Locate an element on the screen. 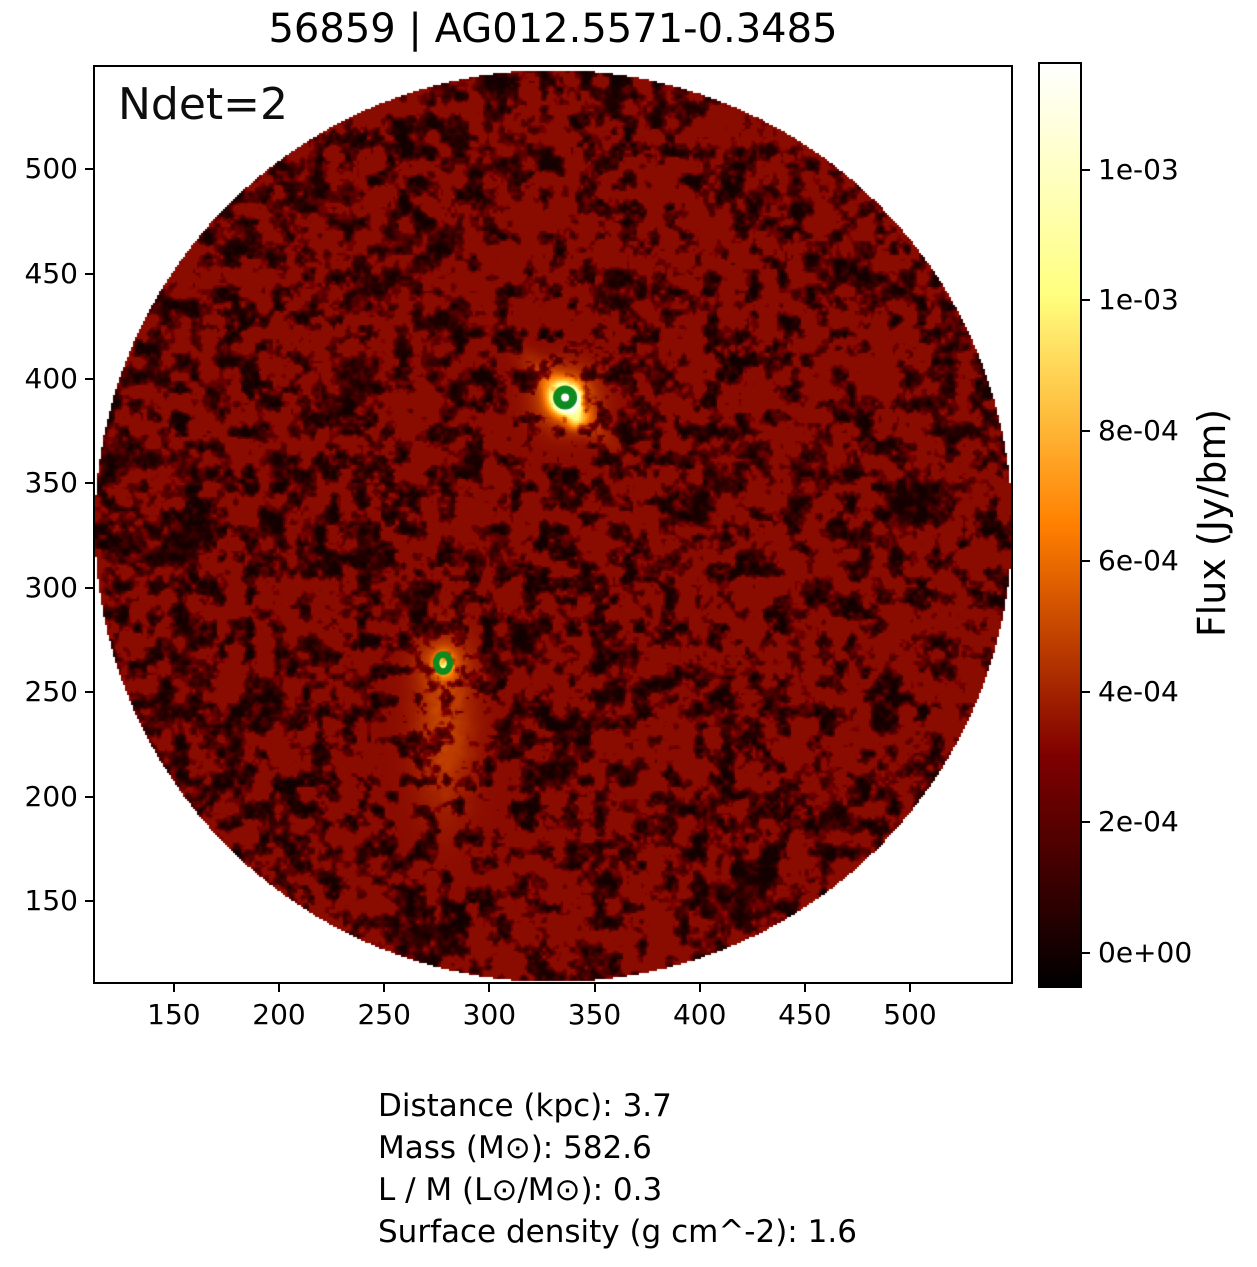  x-tick-label: 150 is located at coordinates (174, 1014).